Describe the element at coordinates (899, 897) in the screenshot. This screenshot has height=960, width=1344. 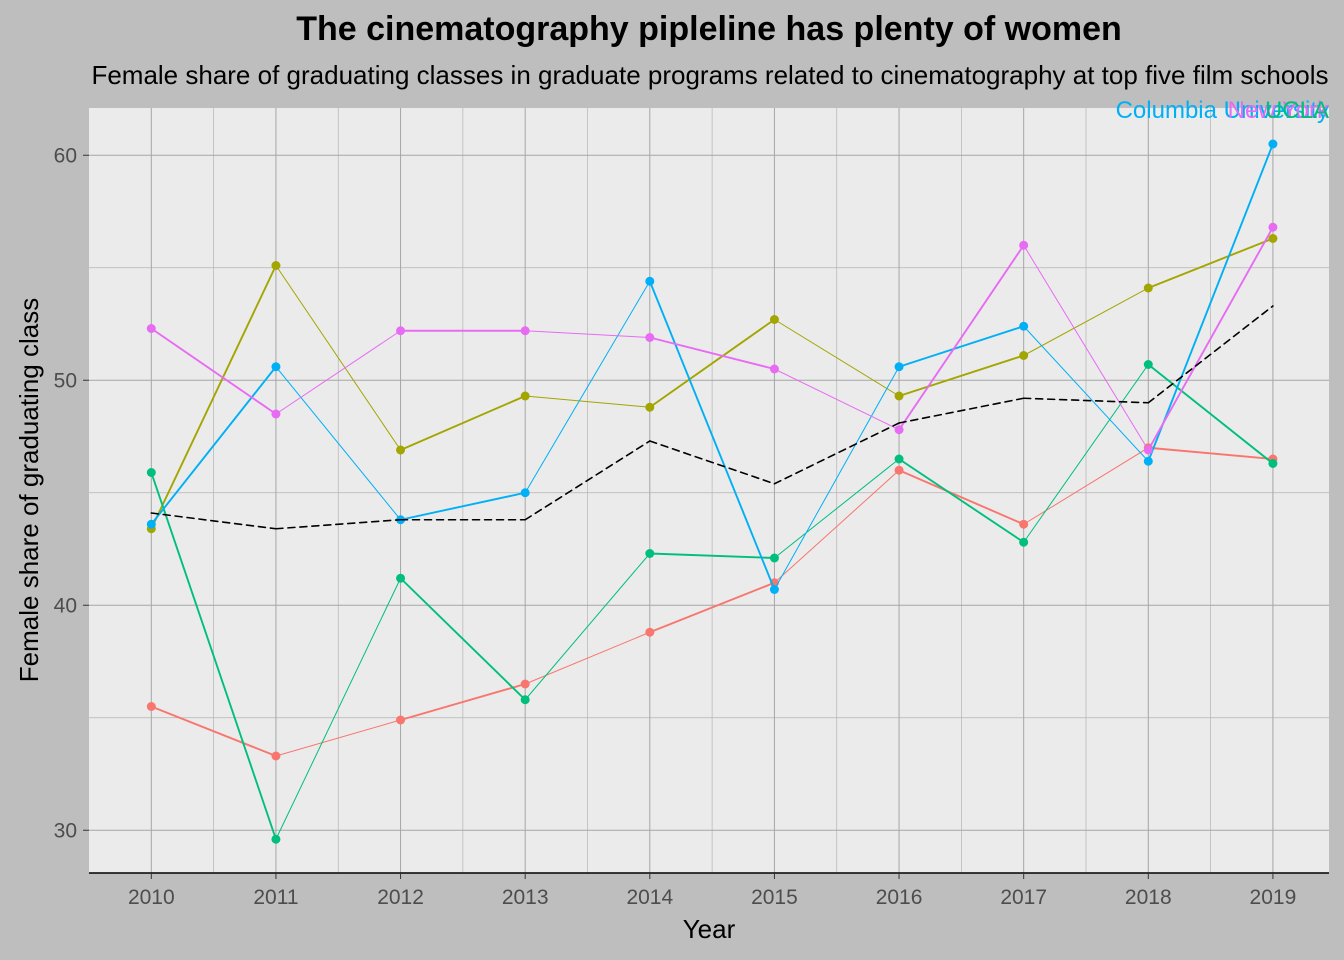
I see `x-tick-label: 2016` at that location.